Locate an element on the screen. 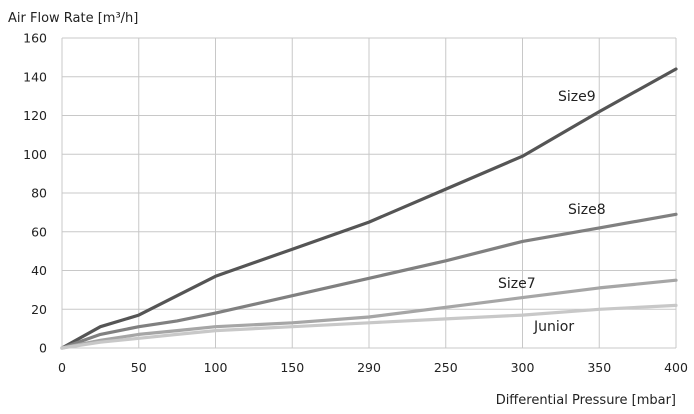 The height and width of the screenshot is (414, 694). series-label-size7: Size7 is located at coordinates (517, 284).